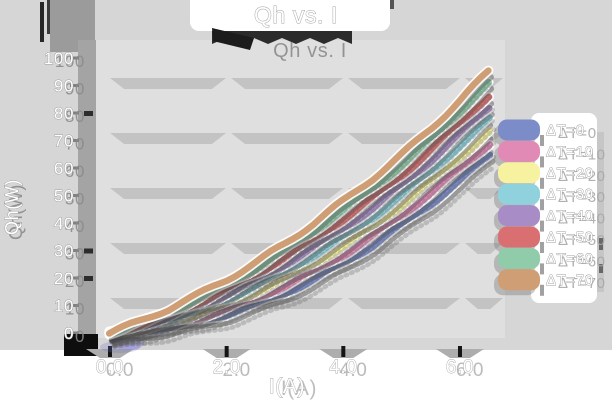  Describe the element at coordinates (582, 154) in the screenshot. I see `legend-label-ΔT=10-shadow: ΔT=10` at that location.